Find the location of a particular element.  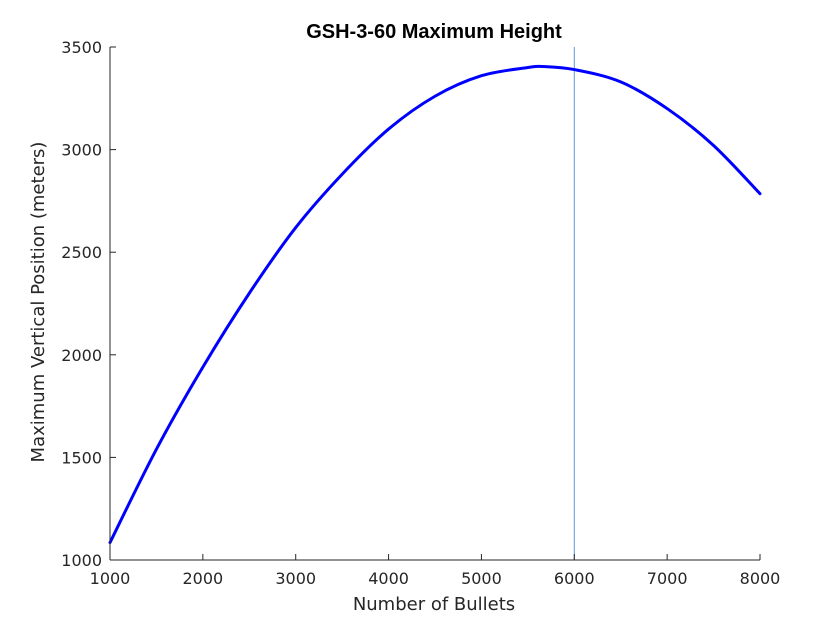

y-tick-label-1500: 1500 is located at coordinates (81, 457).